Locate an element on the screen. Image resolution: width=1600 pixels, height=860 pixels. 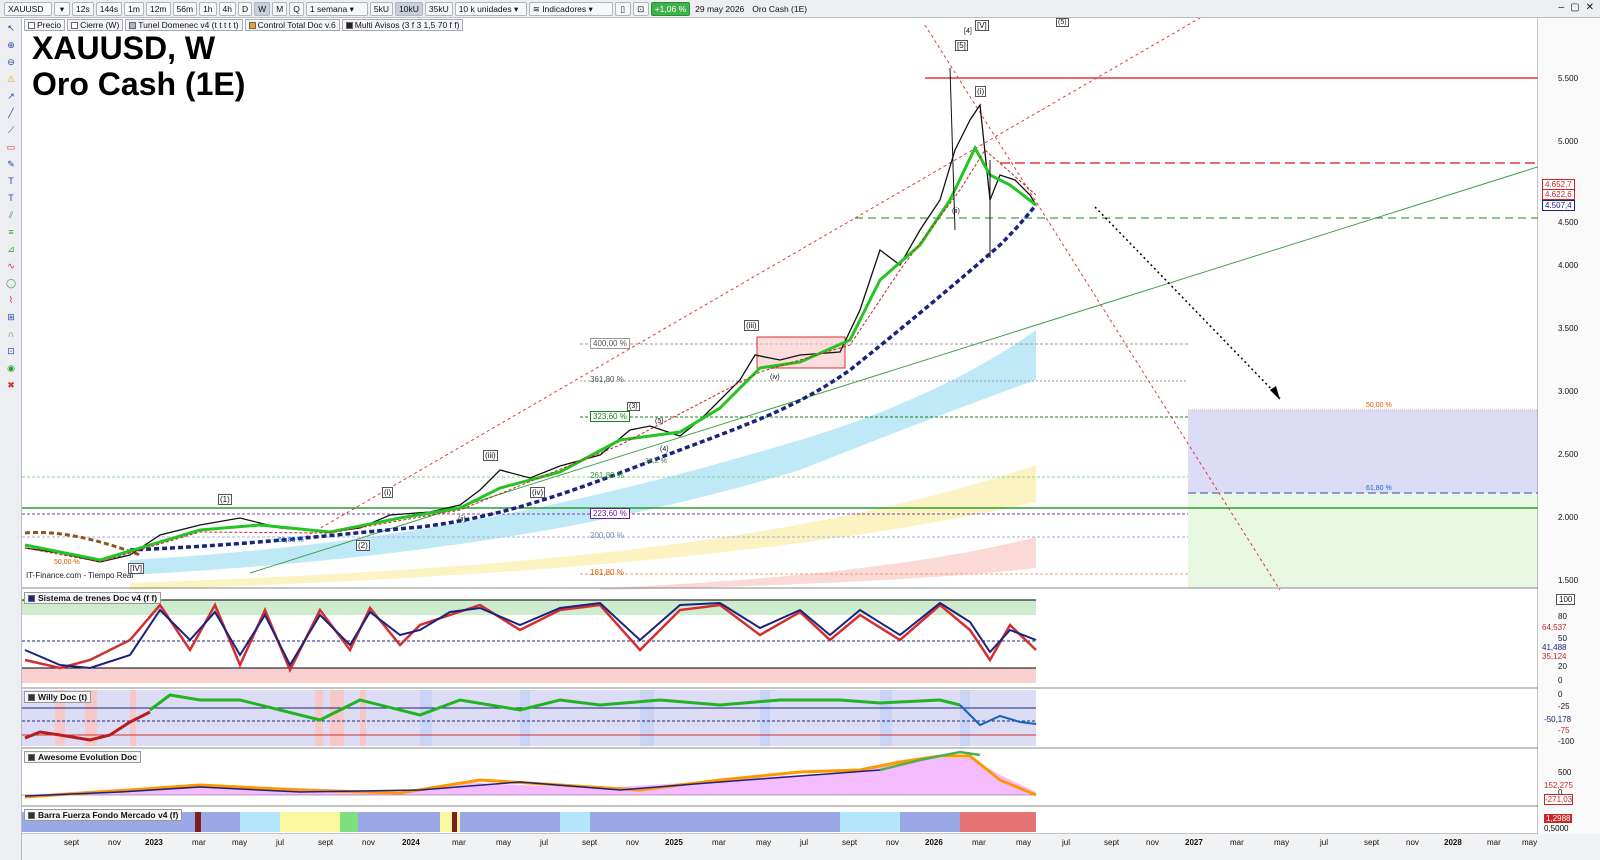
close-icon: ✕ is located at coordinates (1589, 7).